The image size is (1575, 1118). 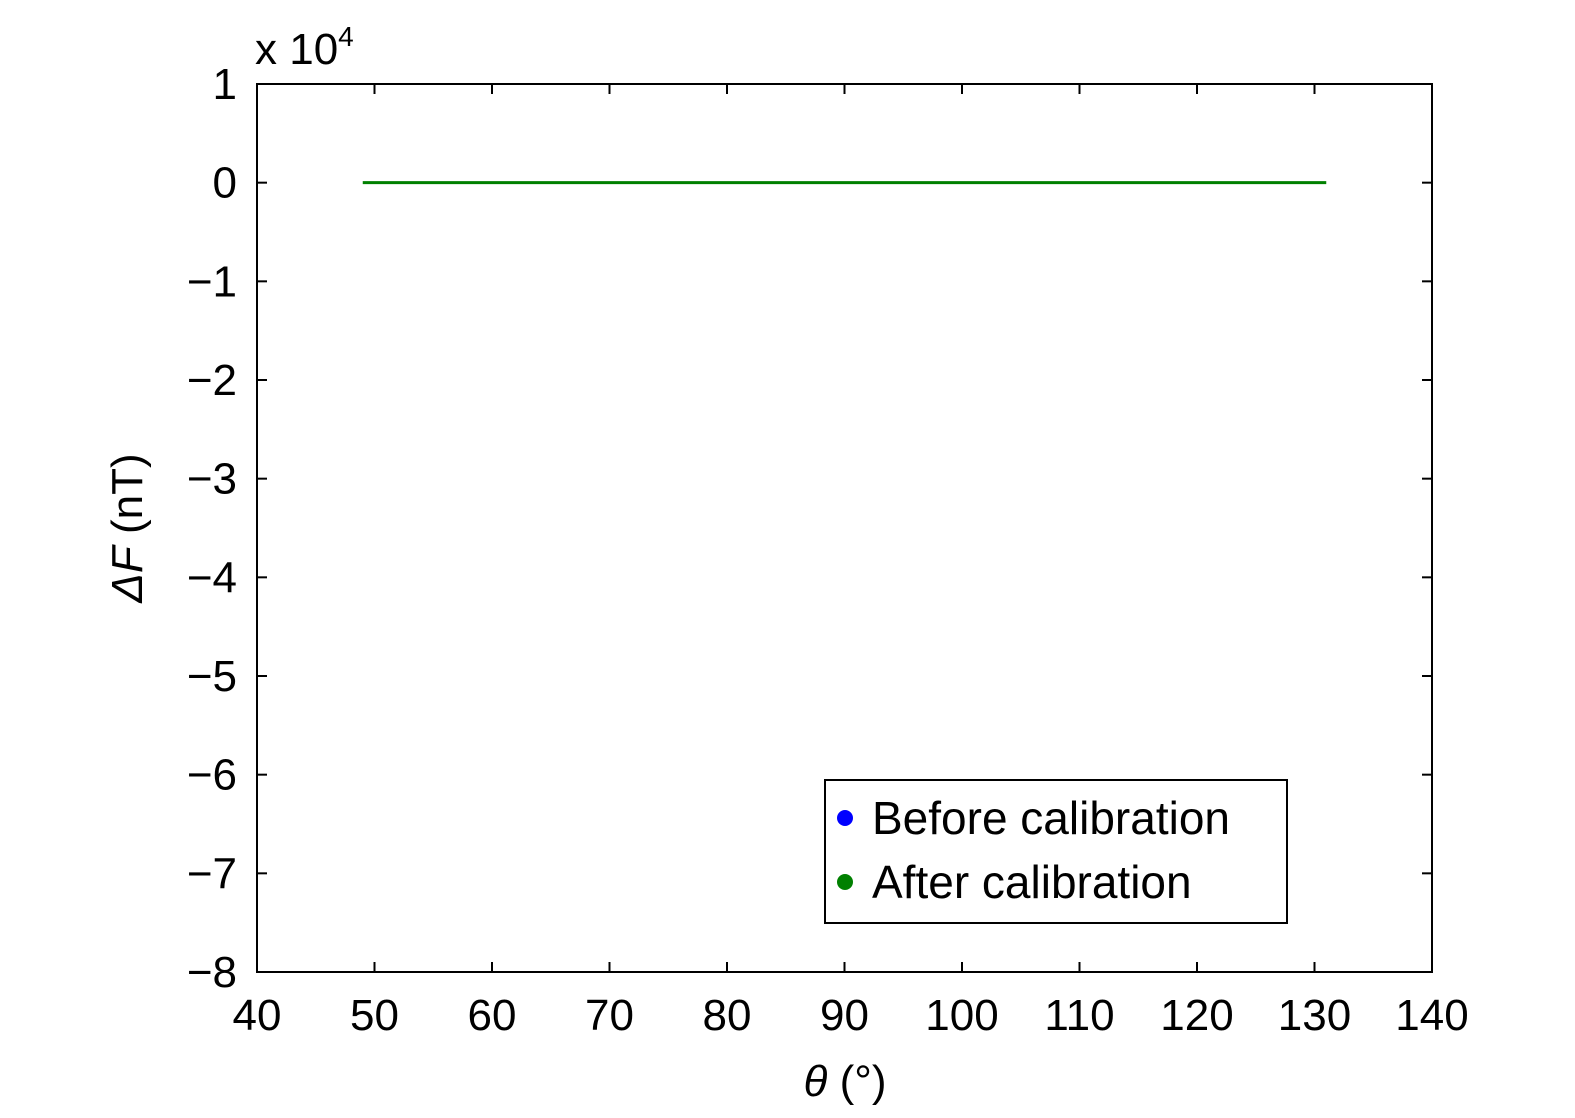 I want to click on y-tick-label: −4, so click(x=212, y=577).